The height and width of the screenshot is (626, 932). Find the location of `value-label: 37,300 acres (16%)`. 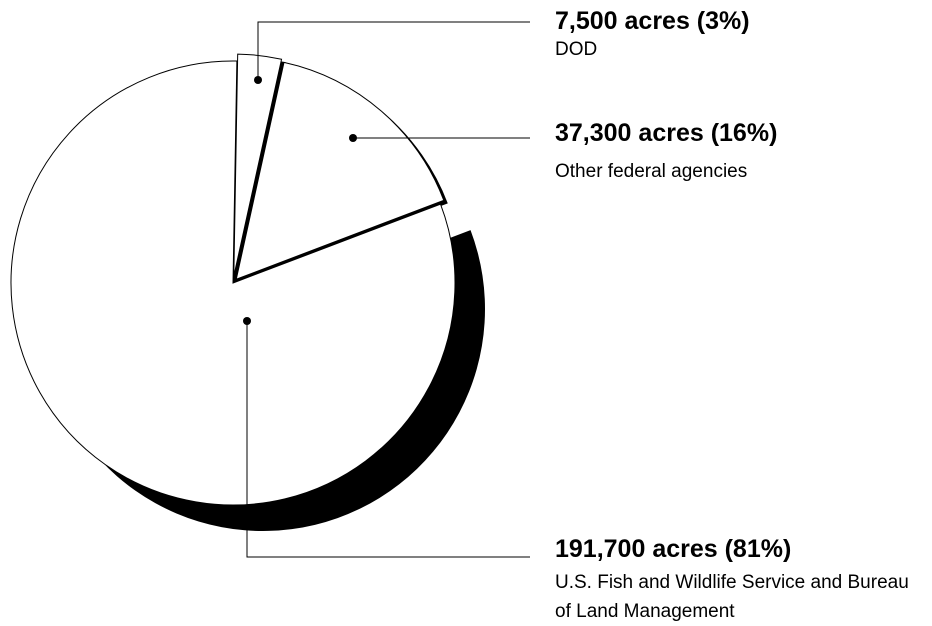

value-label: 37,300 acres (16%) is located at coordinates (666, 133).